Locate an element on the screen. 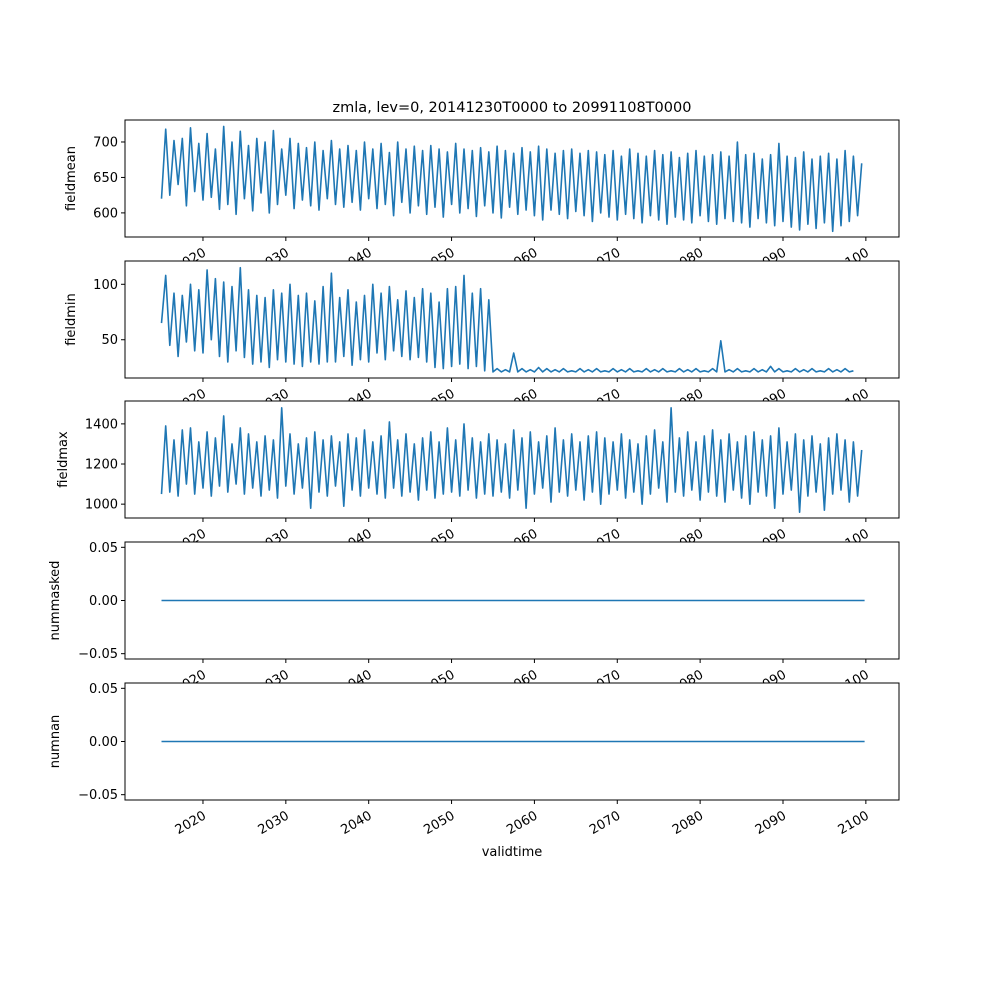 This screenshot has width=1000, height=1000. y-axis-label: fieldmax is located at coordinates (63, 459).